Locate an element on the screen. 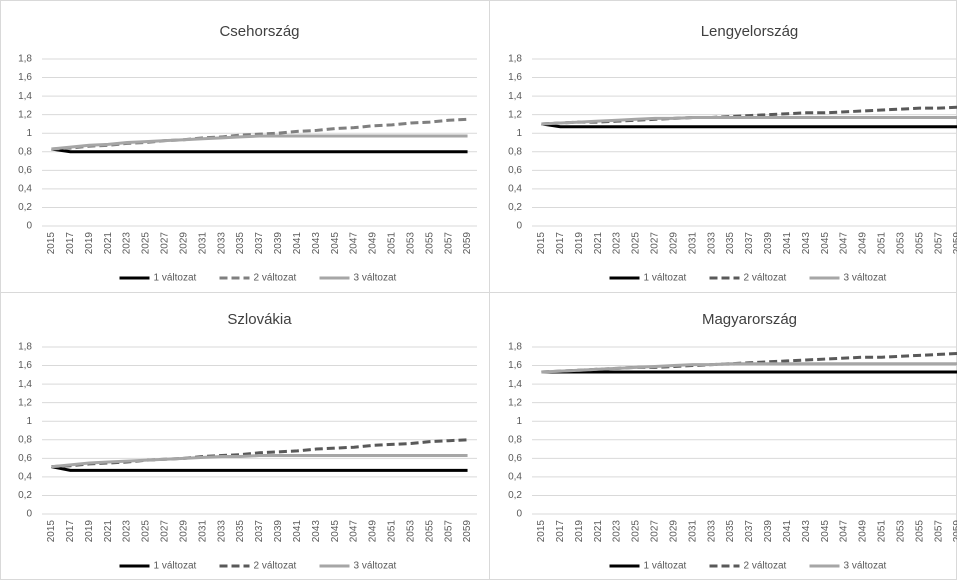  x-tick-label: 2023 is located at coordinates (127, 531).